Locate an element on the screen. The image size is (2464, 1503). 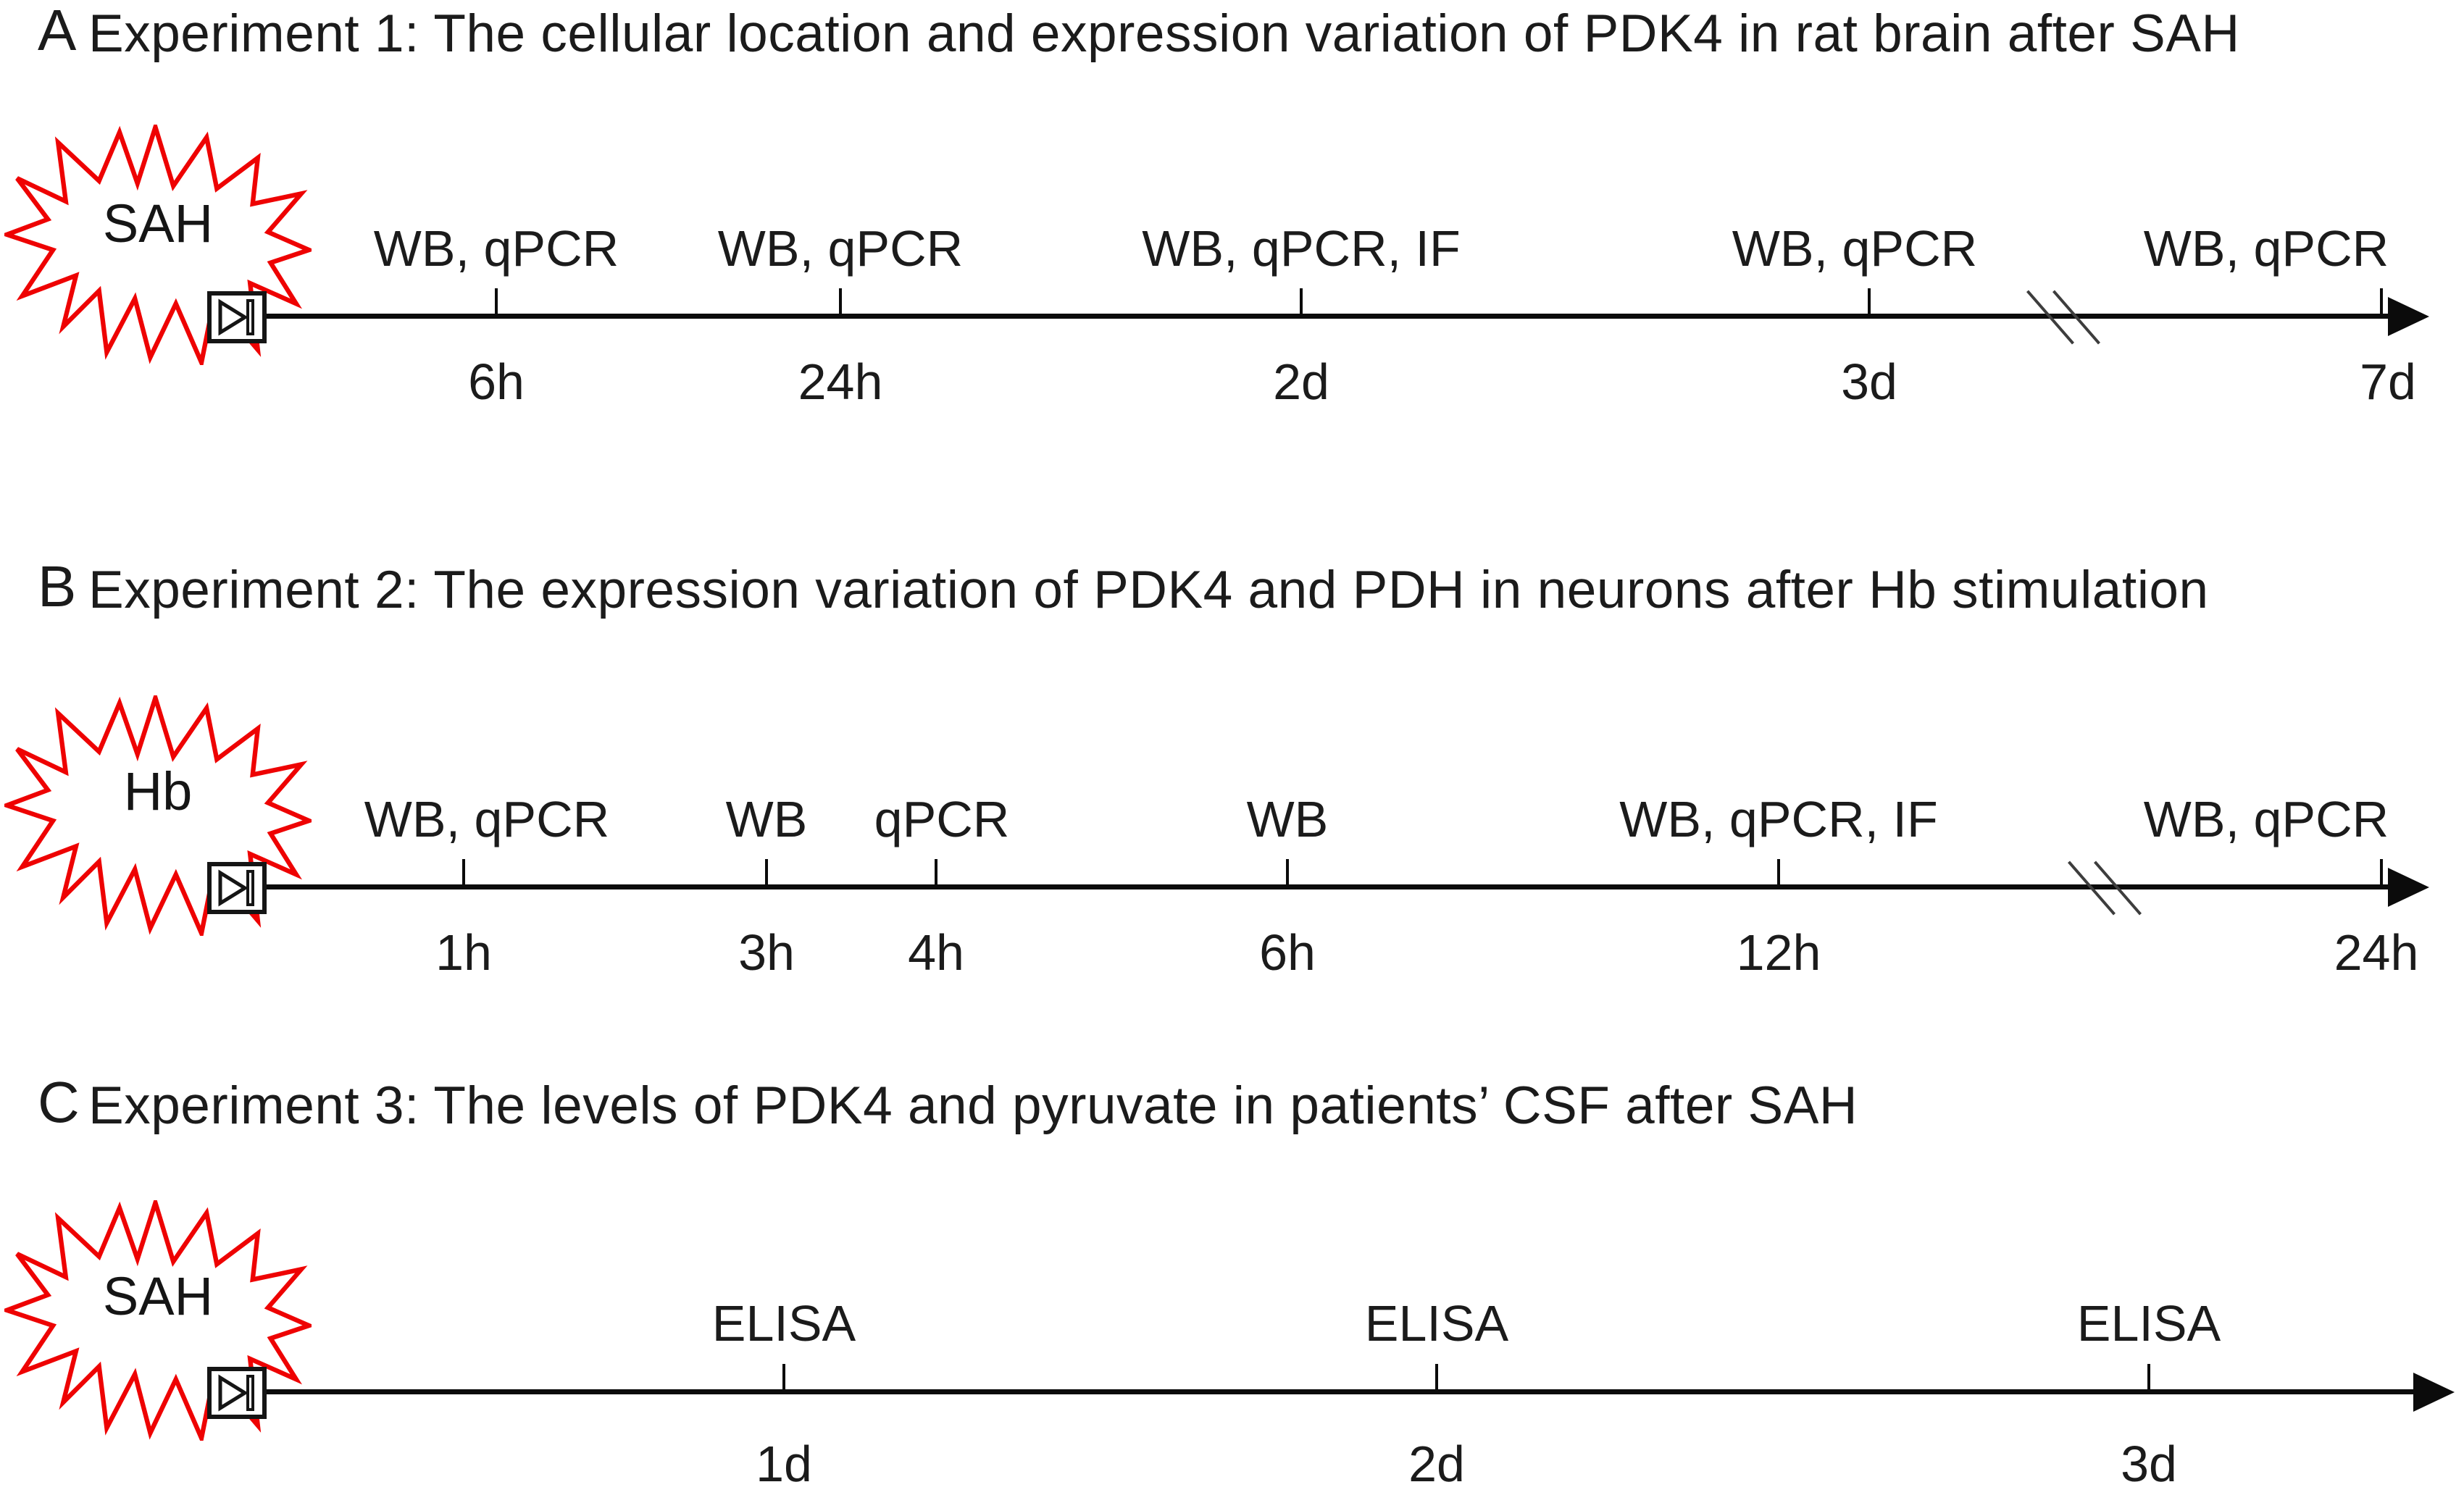
stimulus-label: Hb is located at coordinates (158, 791).